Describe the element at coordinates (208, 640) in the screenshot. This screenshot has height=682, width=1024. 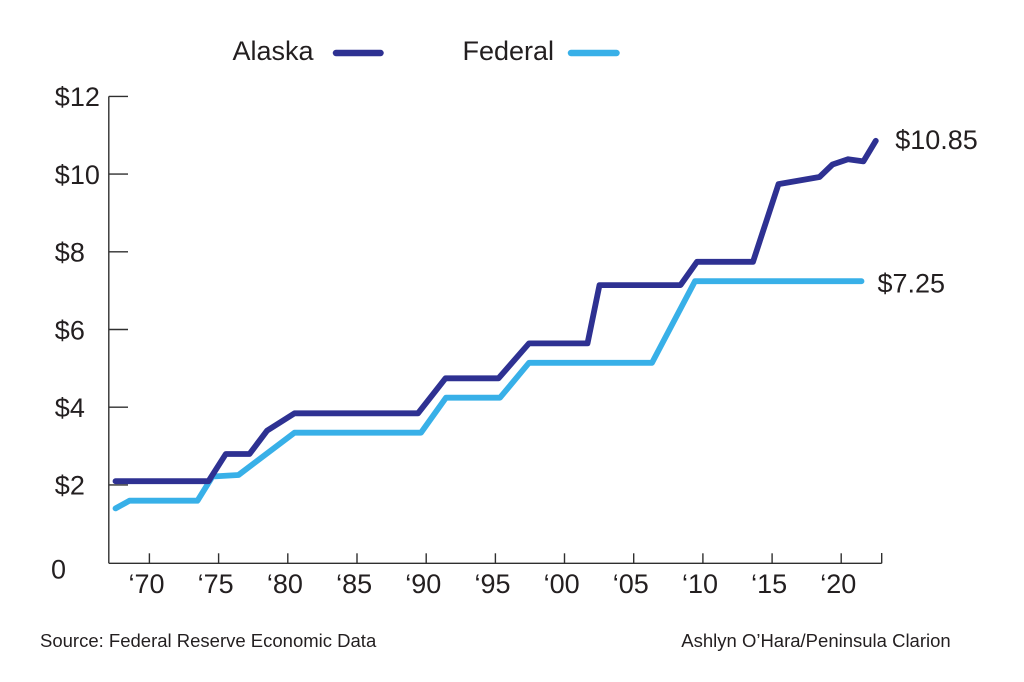
I see `svg-text:Source: Federal Reserve Econom: Source: Federal Reserve Economic Data` at that location.